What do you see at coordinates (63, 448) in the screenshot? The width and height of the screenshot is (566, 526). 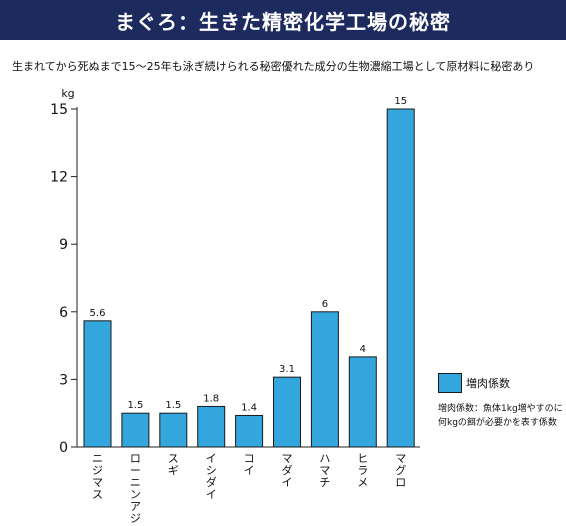 I see `y-tick-label: 0` at bounding box center [63, 448].